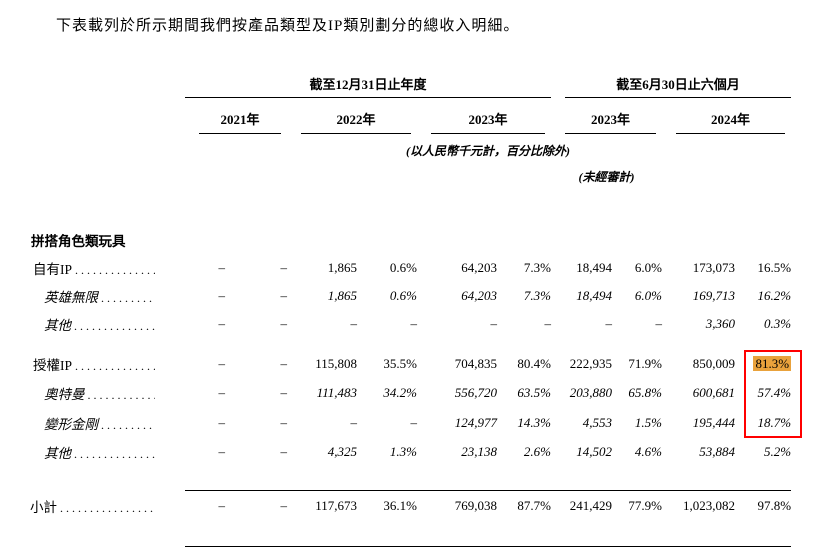  Describe the element at coordinates (774, 392) in the screenshot. I see `cell: 57.4%` at that location.